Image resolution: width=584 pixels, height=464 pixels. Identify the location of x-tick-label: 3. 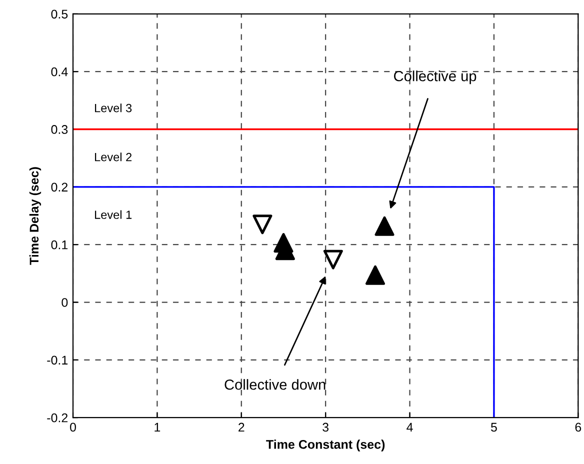
(325, 427).